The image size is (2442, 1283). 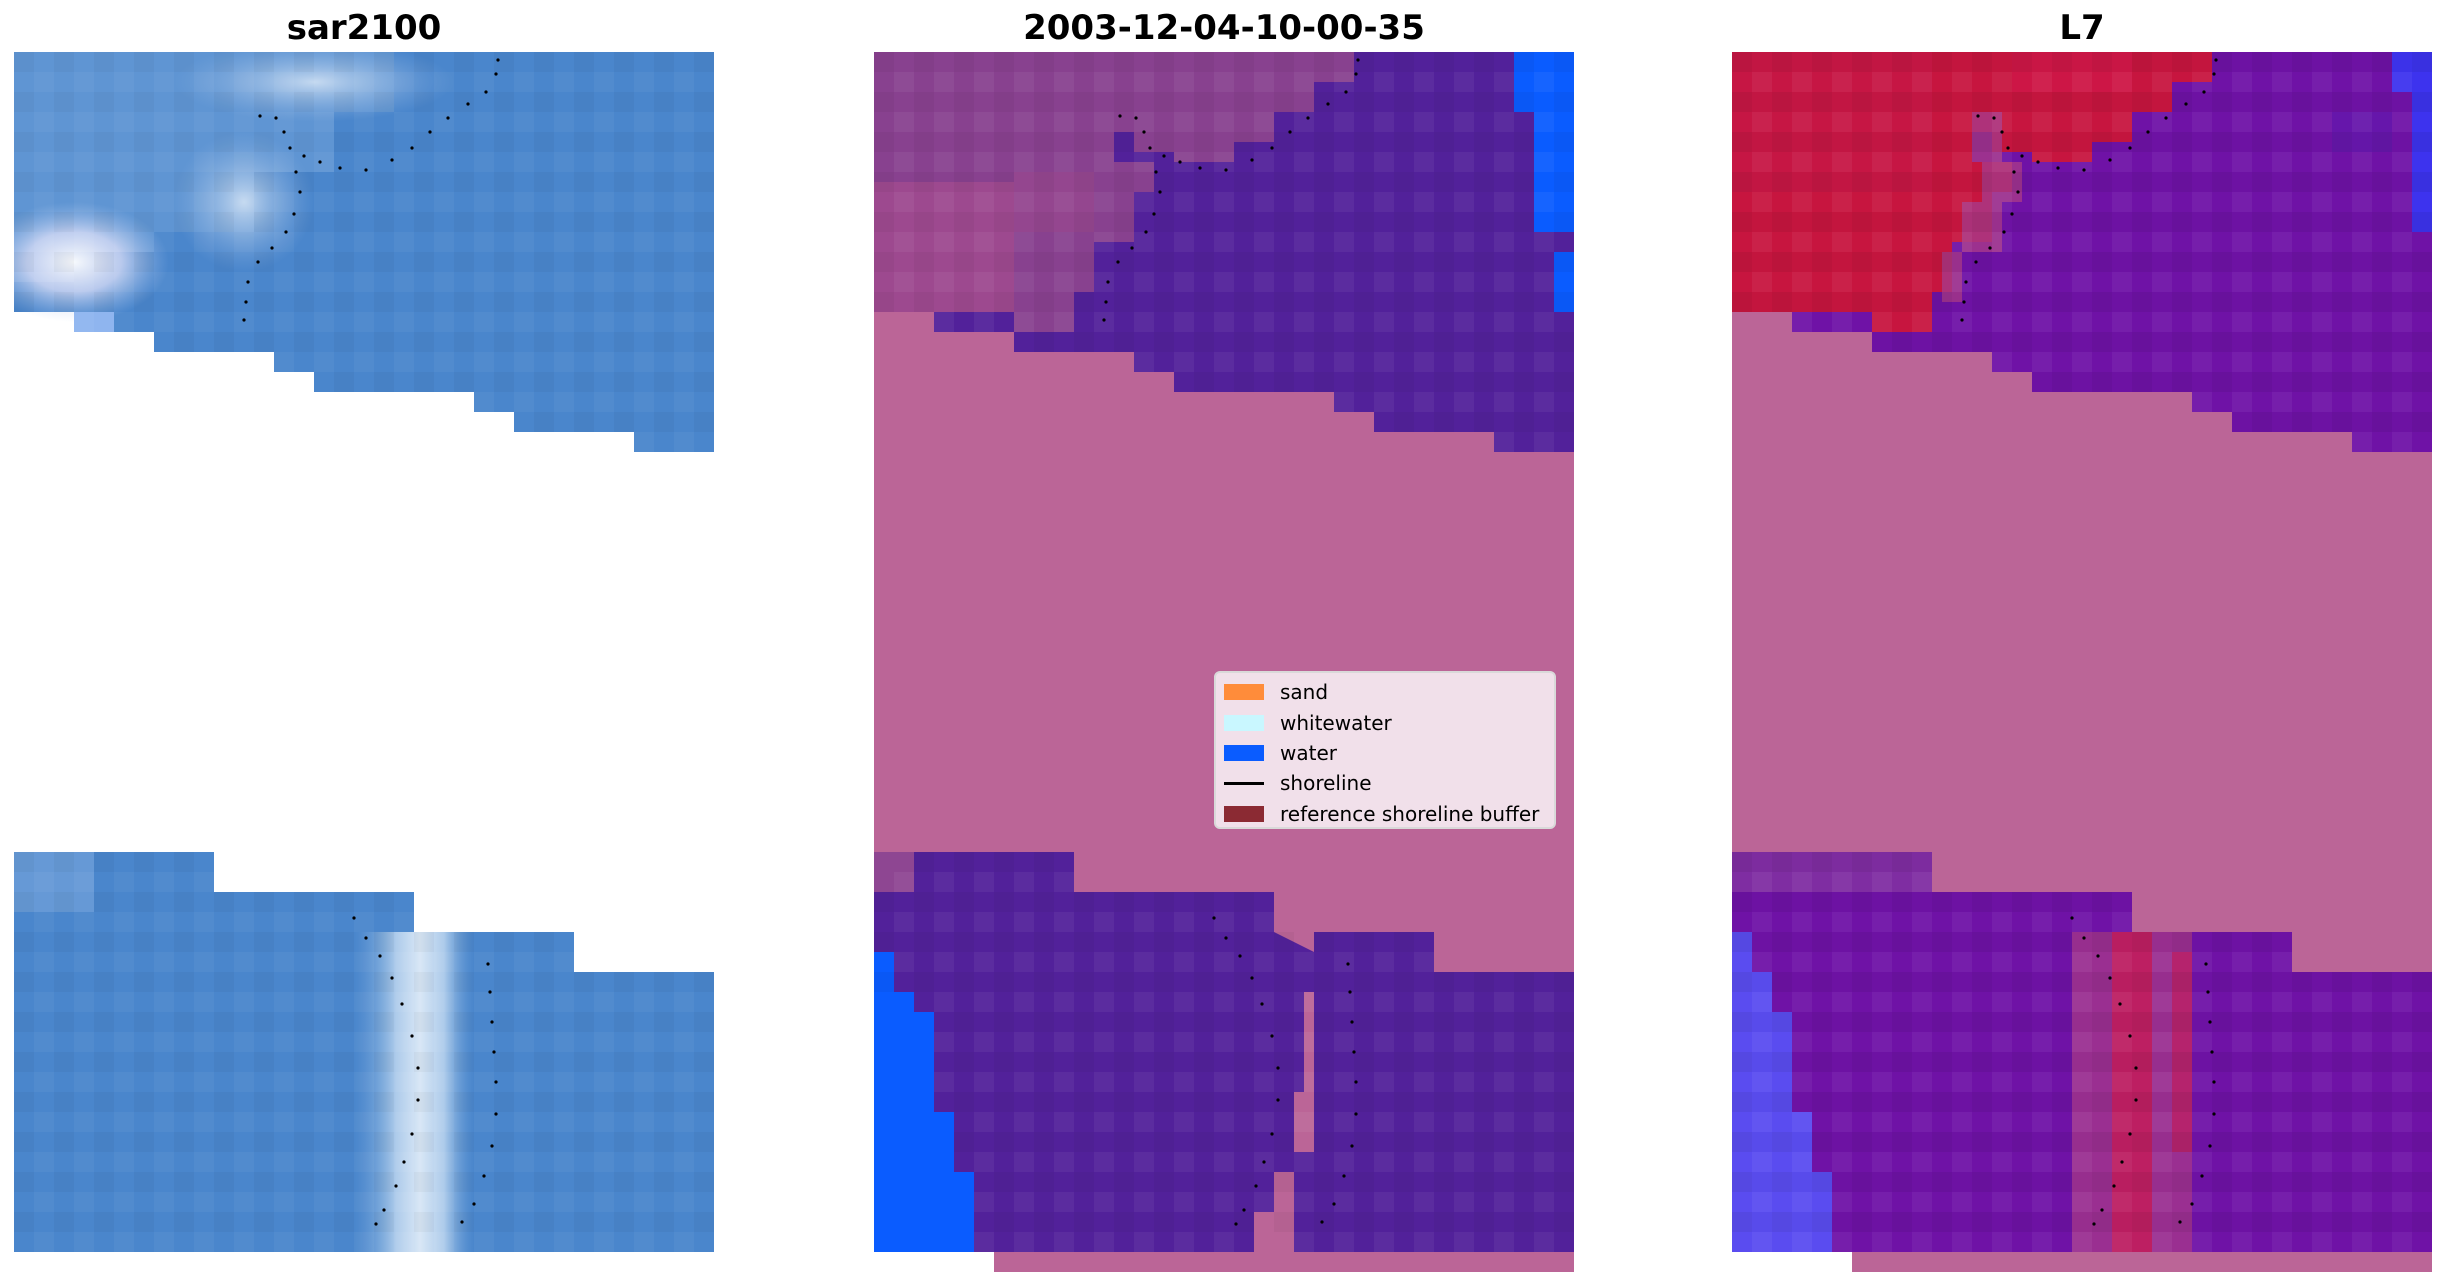 What do you see at coordinates (1244, 722) in the screenshot?
I see `legend-swatch-whitewater` at bounding box center [1244, 722].